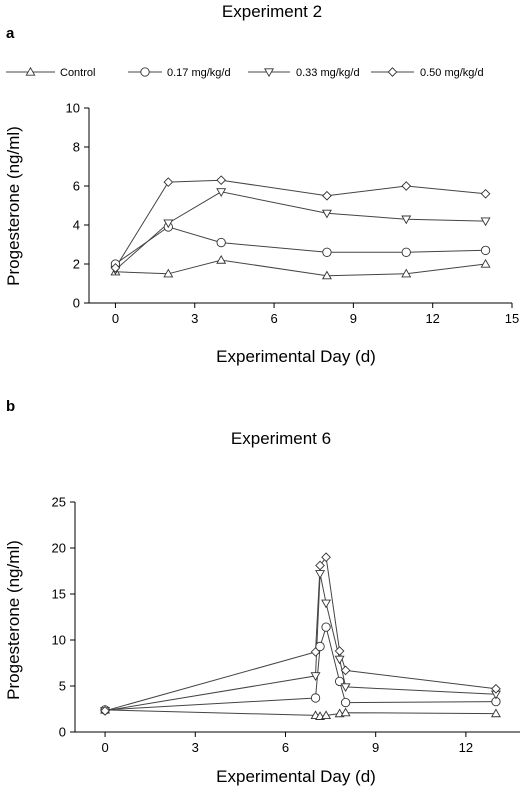 This screenshot has height=789, width=520. I want to click on y-tick-label: 15, so click(59, 594).